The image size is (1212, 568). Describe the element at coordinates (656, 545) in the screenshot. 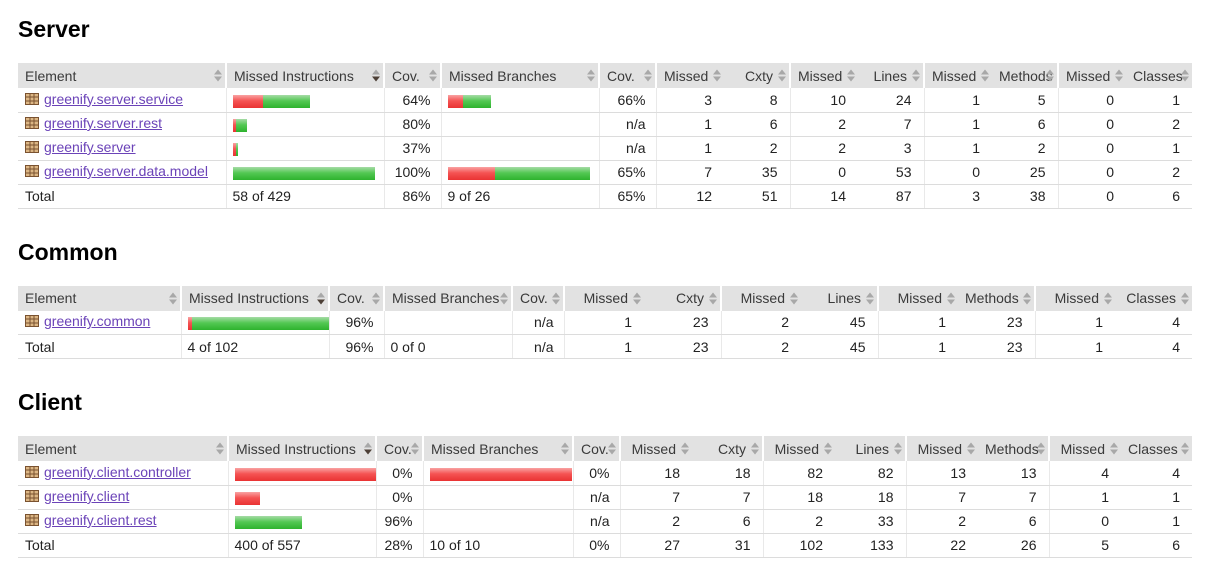

I see `missed-cxty: 27` at that location.